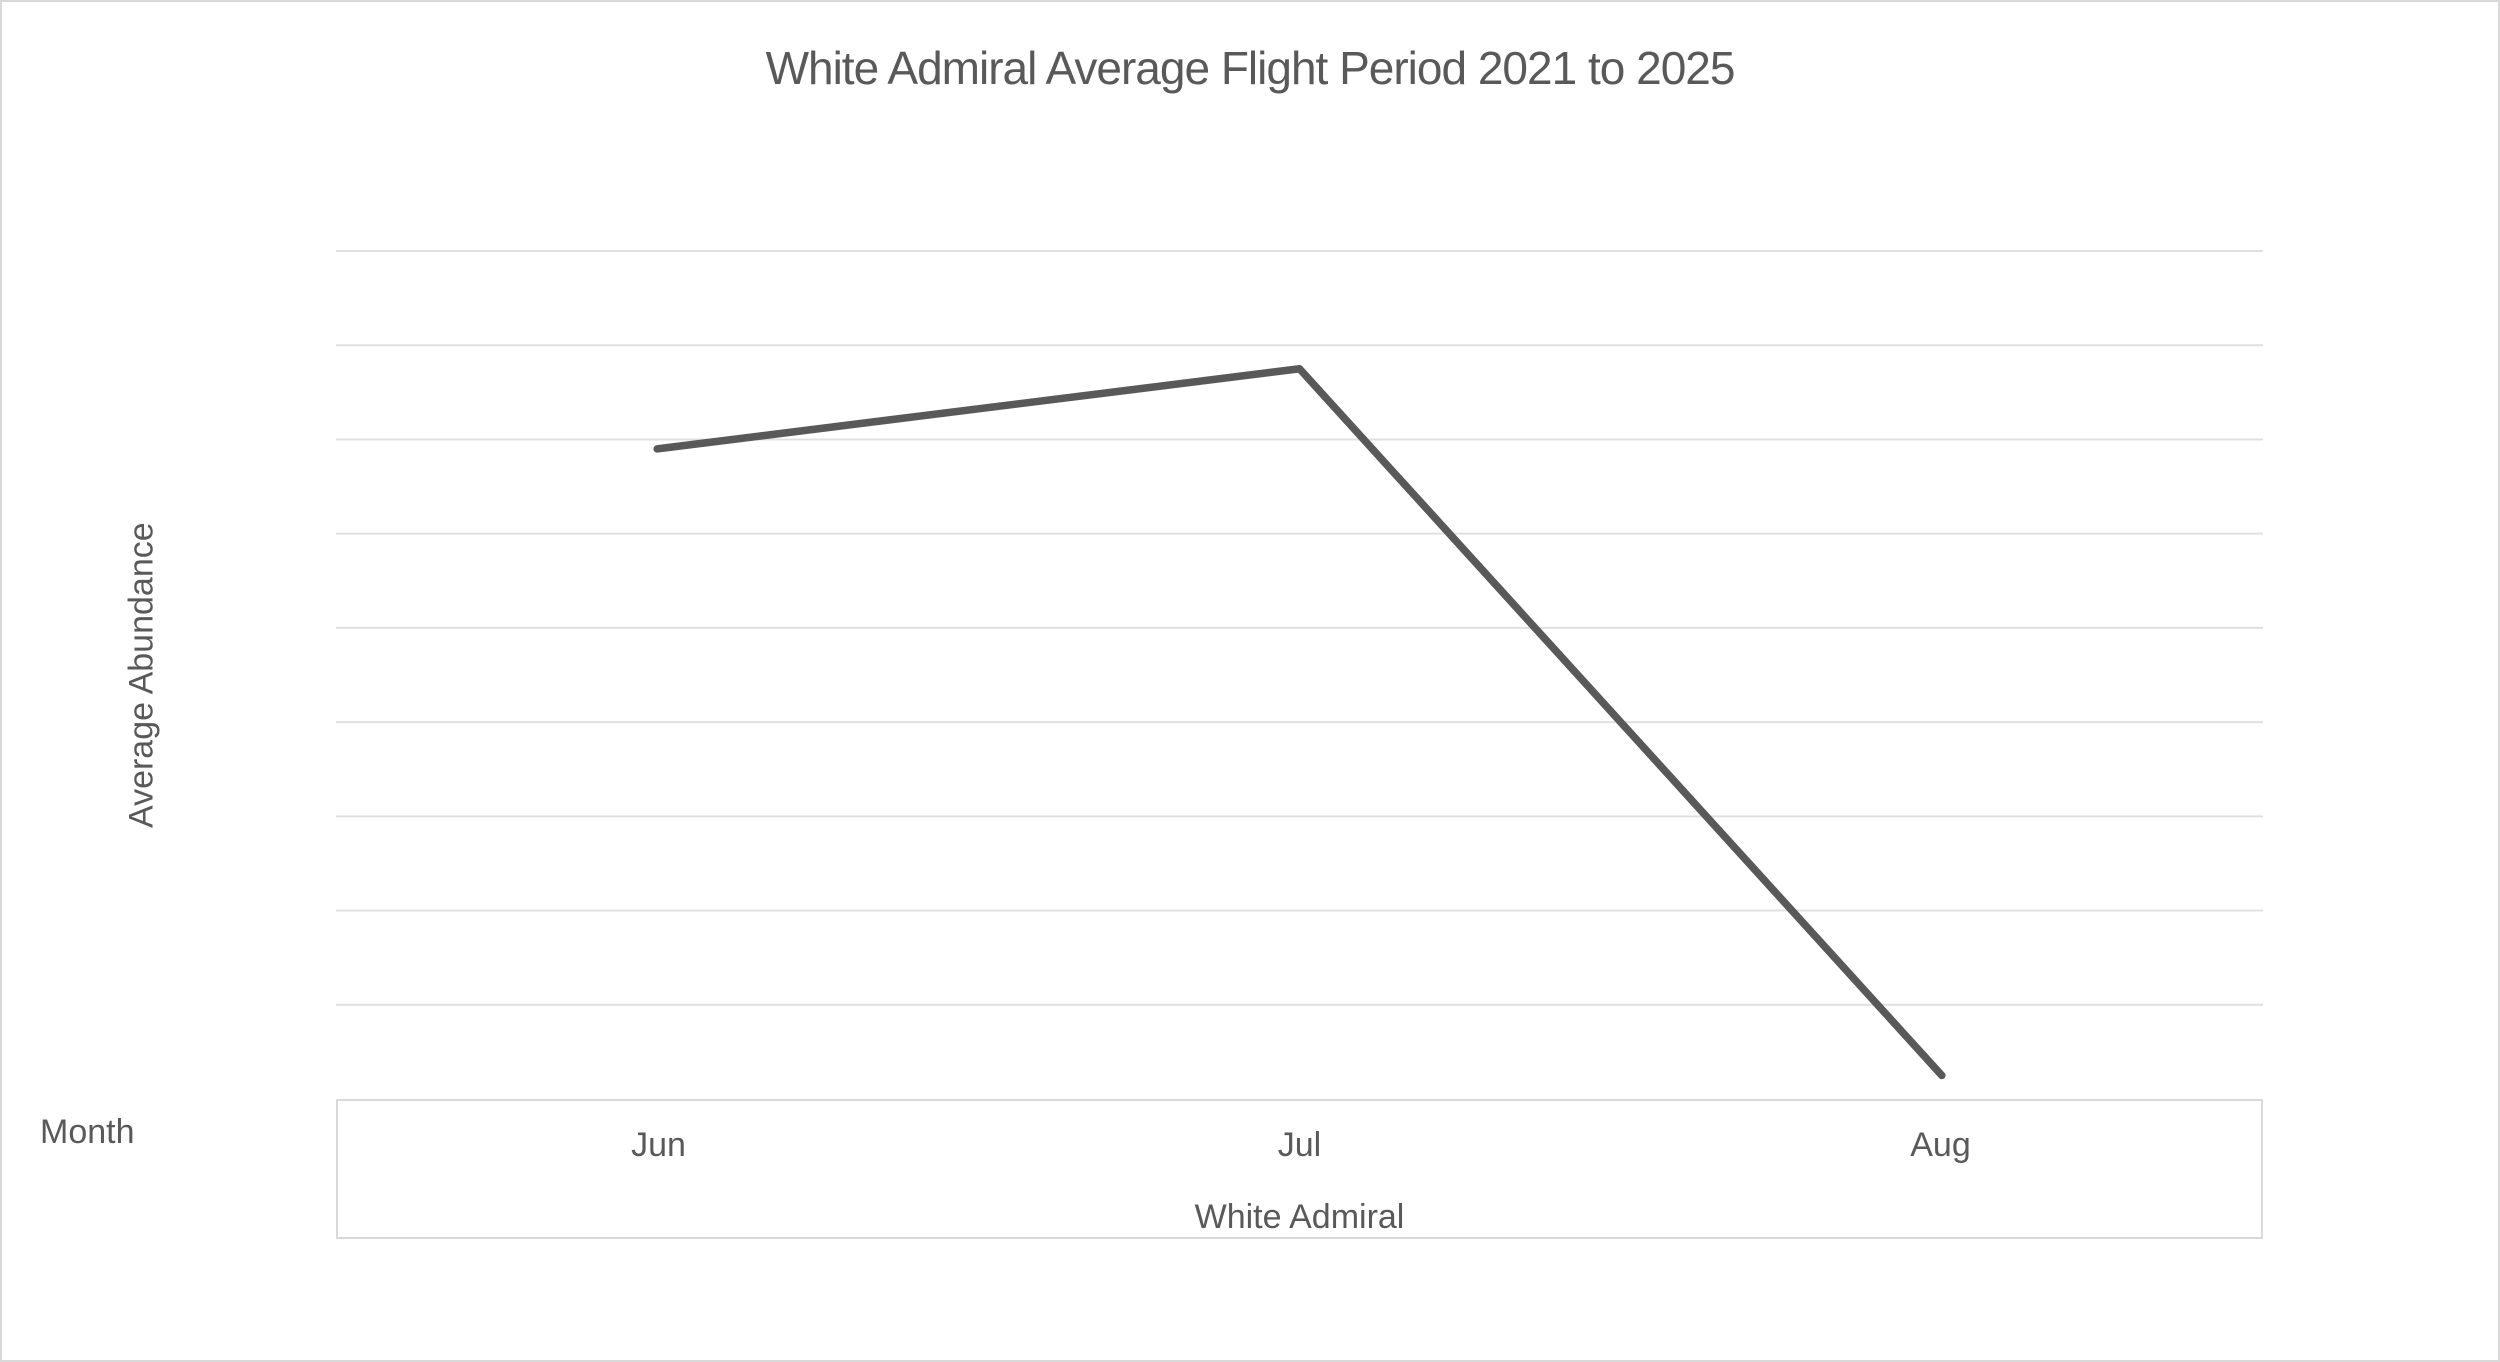 The image size is (2500, 1362). Describe the element at coordinates (1299, 1217) in the screenshot. I see `series-group-label: White Admiral` at that location.